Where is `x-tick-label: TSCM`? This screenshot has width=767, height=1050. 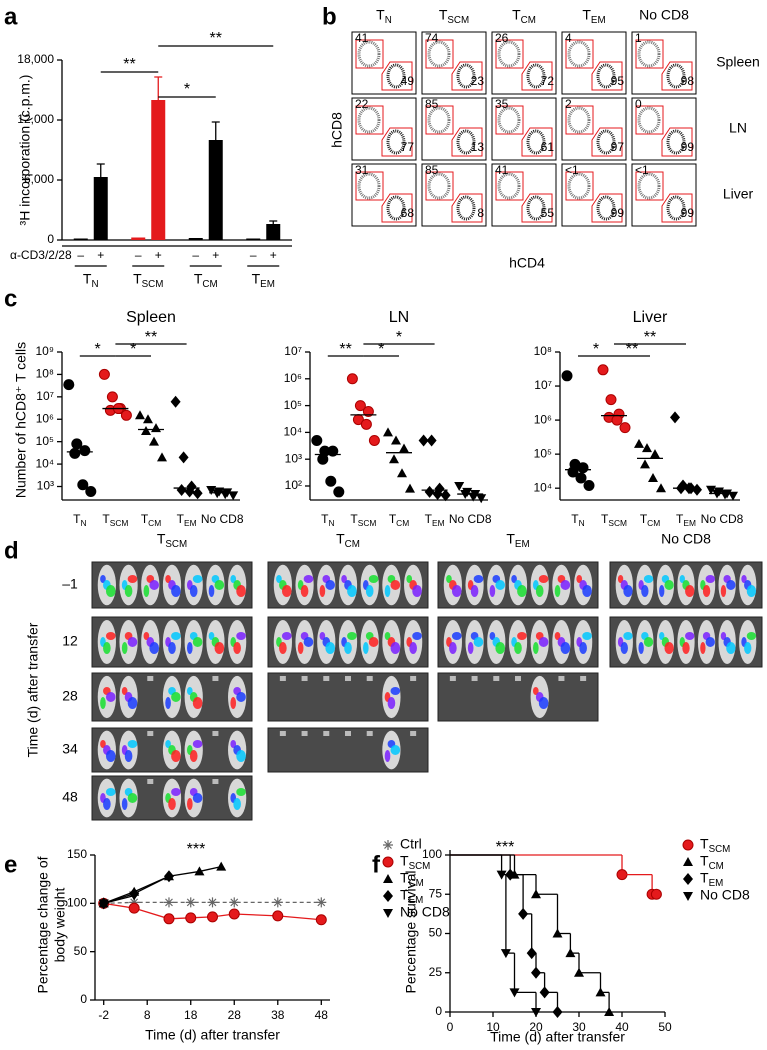 x-tick-label: TSCM is located at coordinates (148, 280).